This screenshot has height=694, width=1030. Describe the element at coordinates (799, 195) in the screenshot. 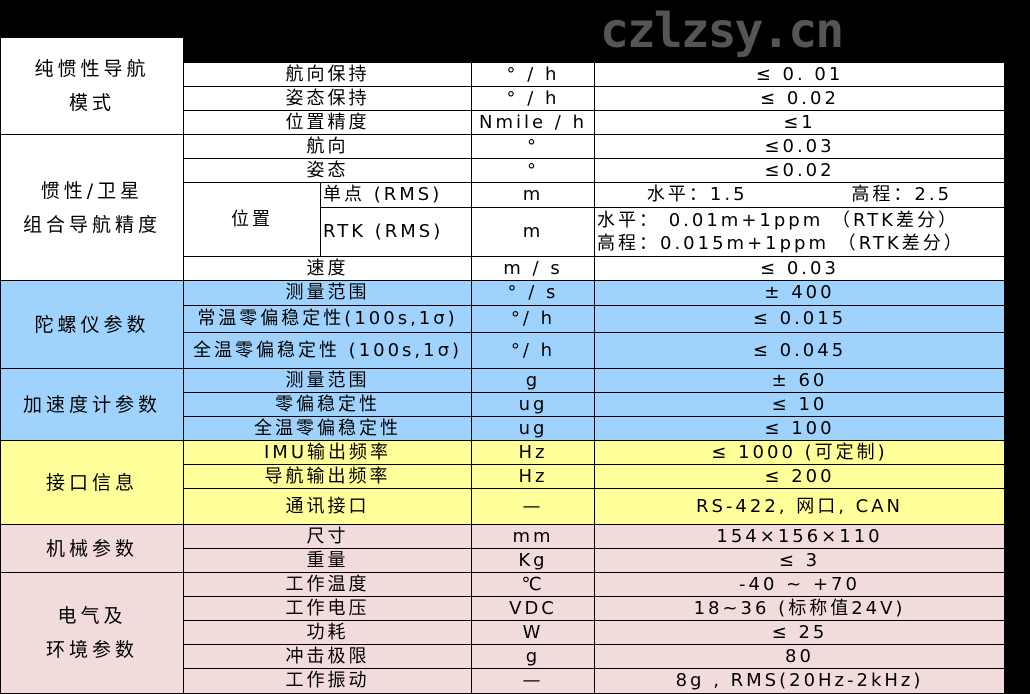

I see `value-cell: 水平：1.5 高程：2.5` at that location.